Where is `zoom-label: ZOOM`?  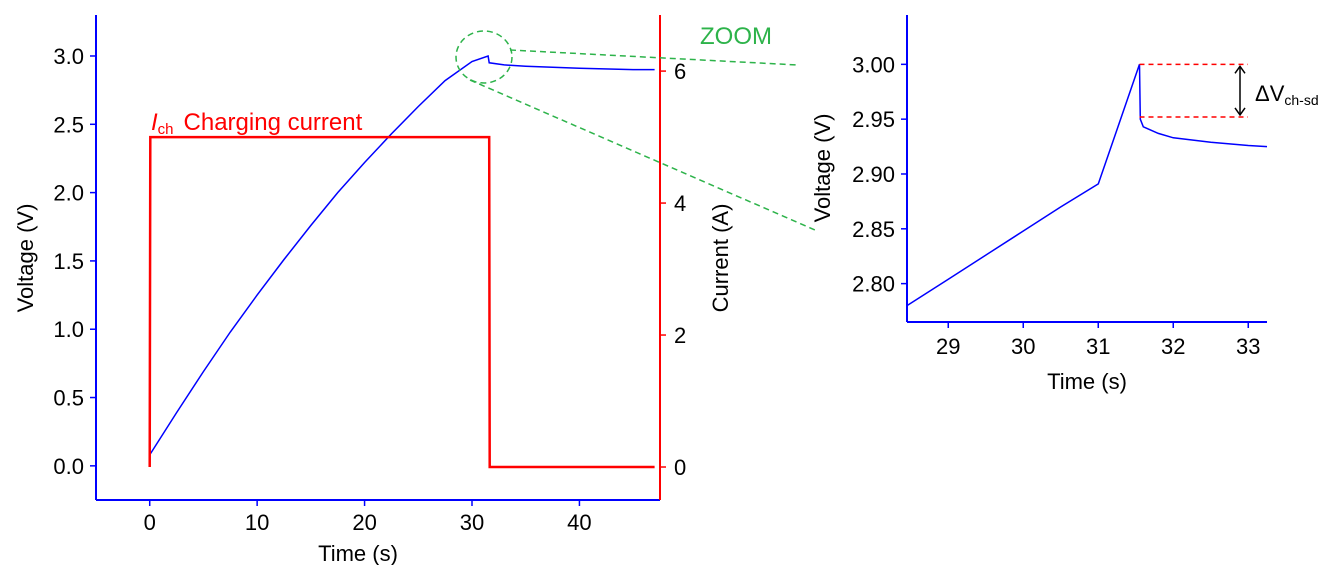 zoom-label: ZOOM is located at coordinates (736, 36).